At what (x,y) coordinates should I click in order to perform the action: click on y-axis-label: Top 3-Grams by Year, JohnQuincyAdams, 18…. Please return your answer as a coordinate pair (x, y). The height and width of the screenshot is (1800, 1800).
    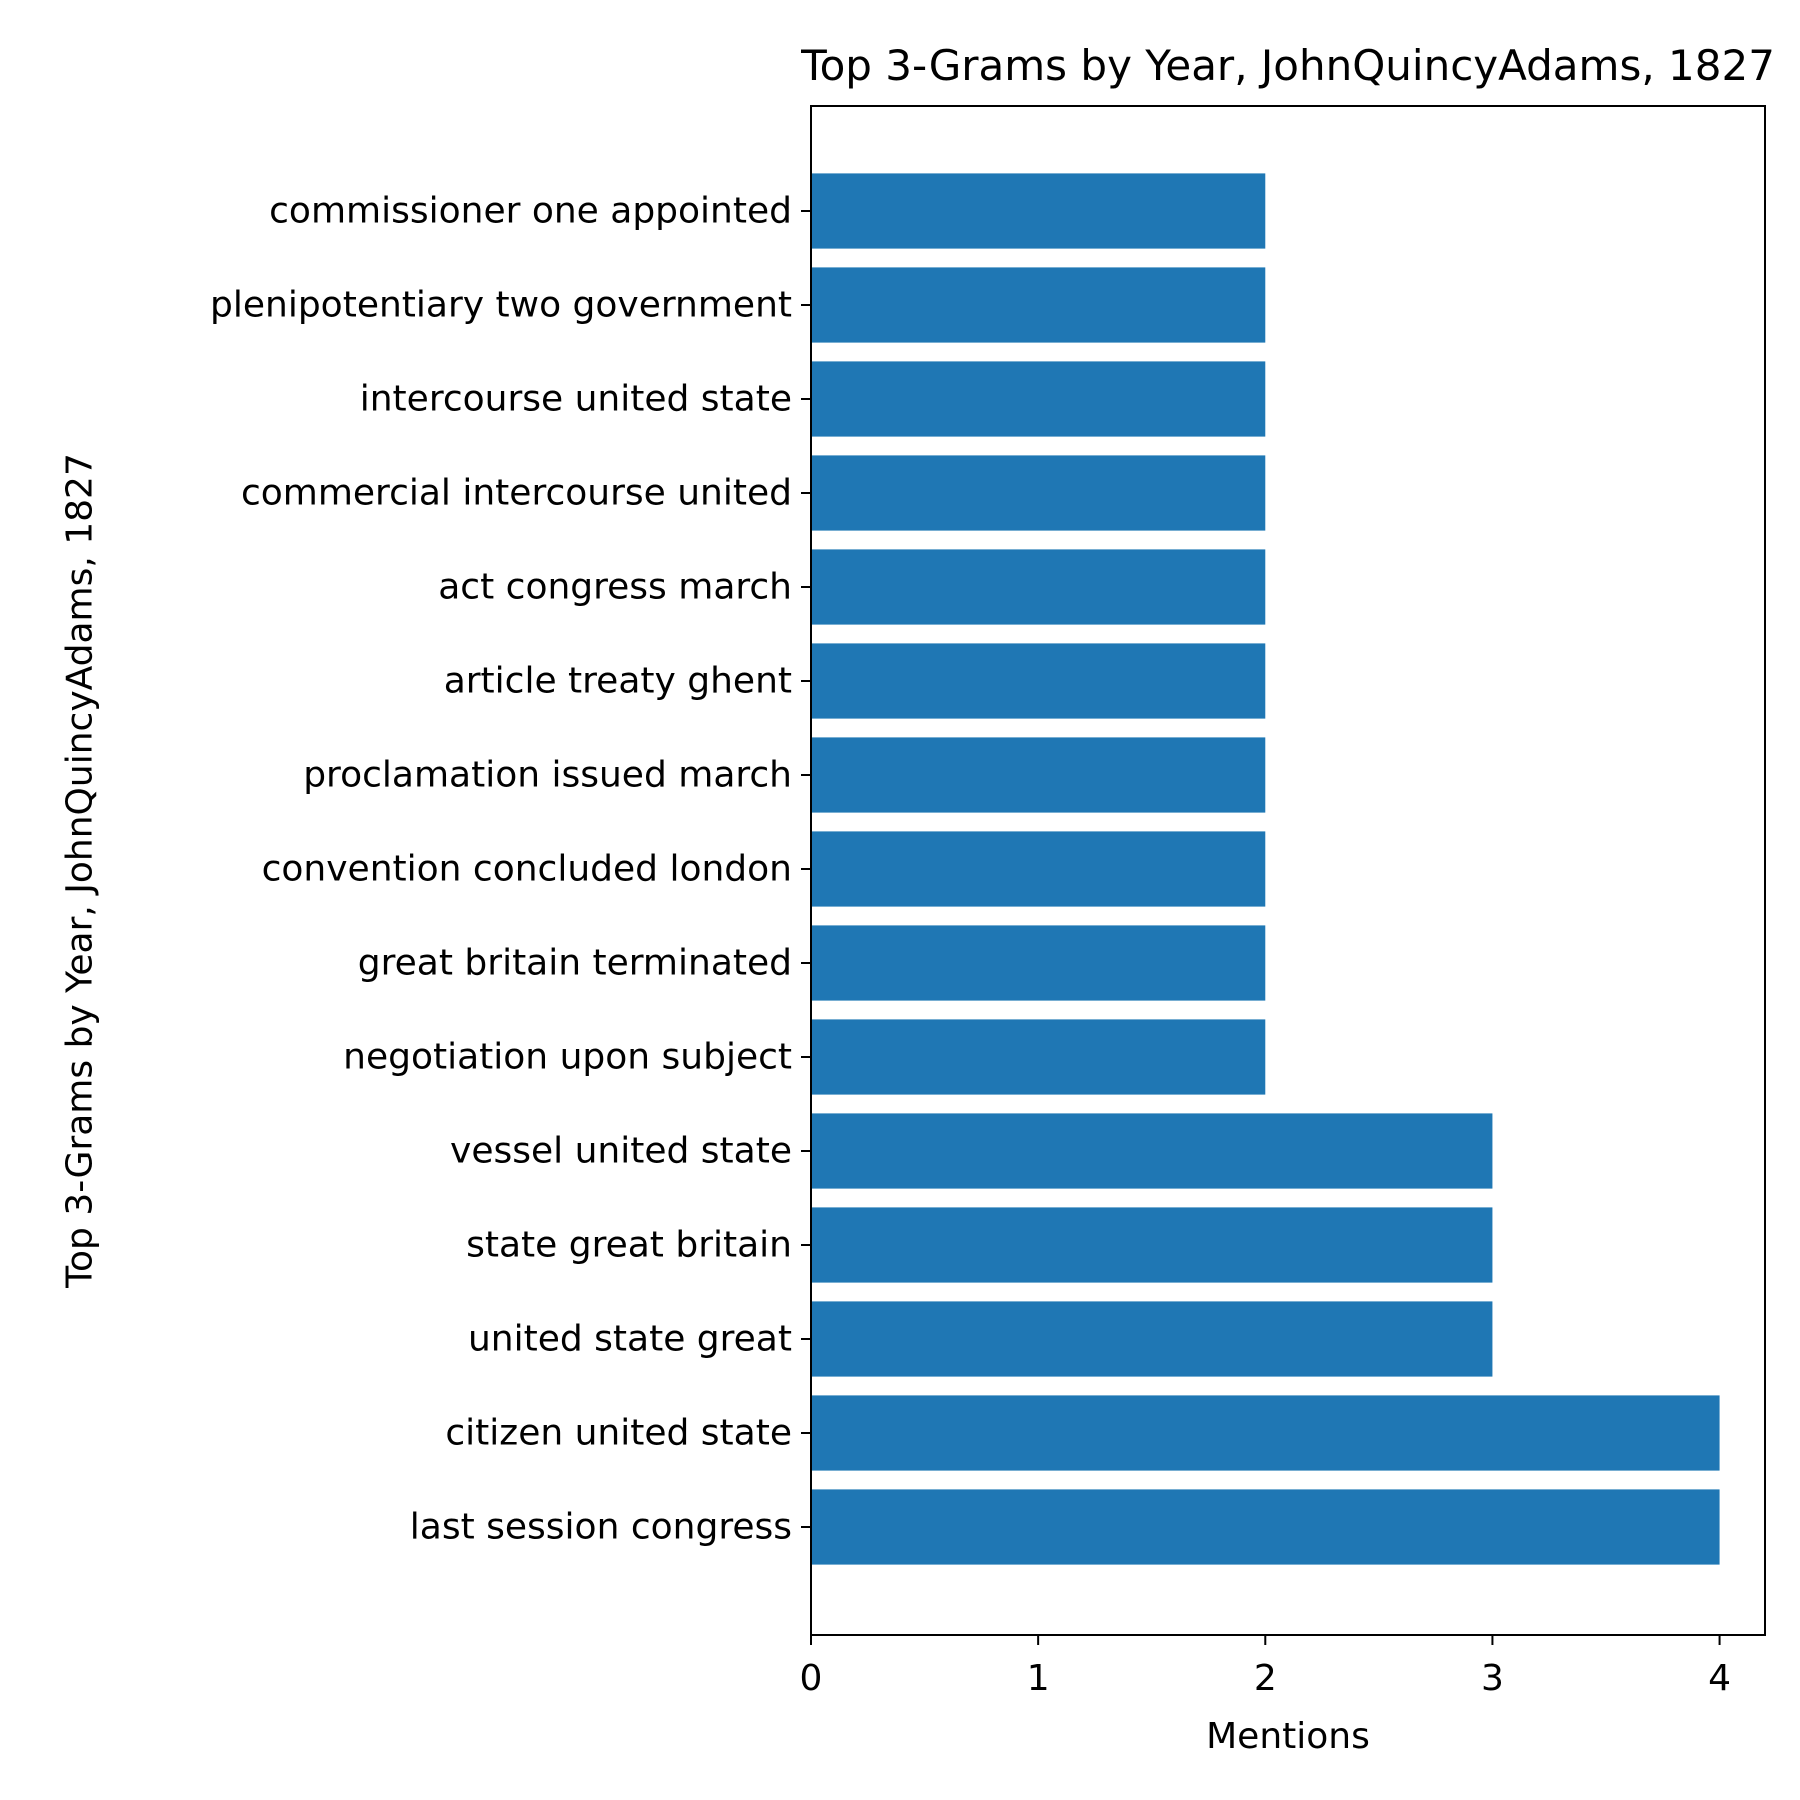
    Looking at the image, I should click on (80, 871).